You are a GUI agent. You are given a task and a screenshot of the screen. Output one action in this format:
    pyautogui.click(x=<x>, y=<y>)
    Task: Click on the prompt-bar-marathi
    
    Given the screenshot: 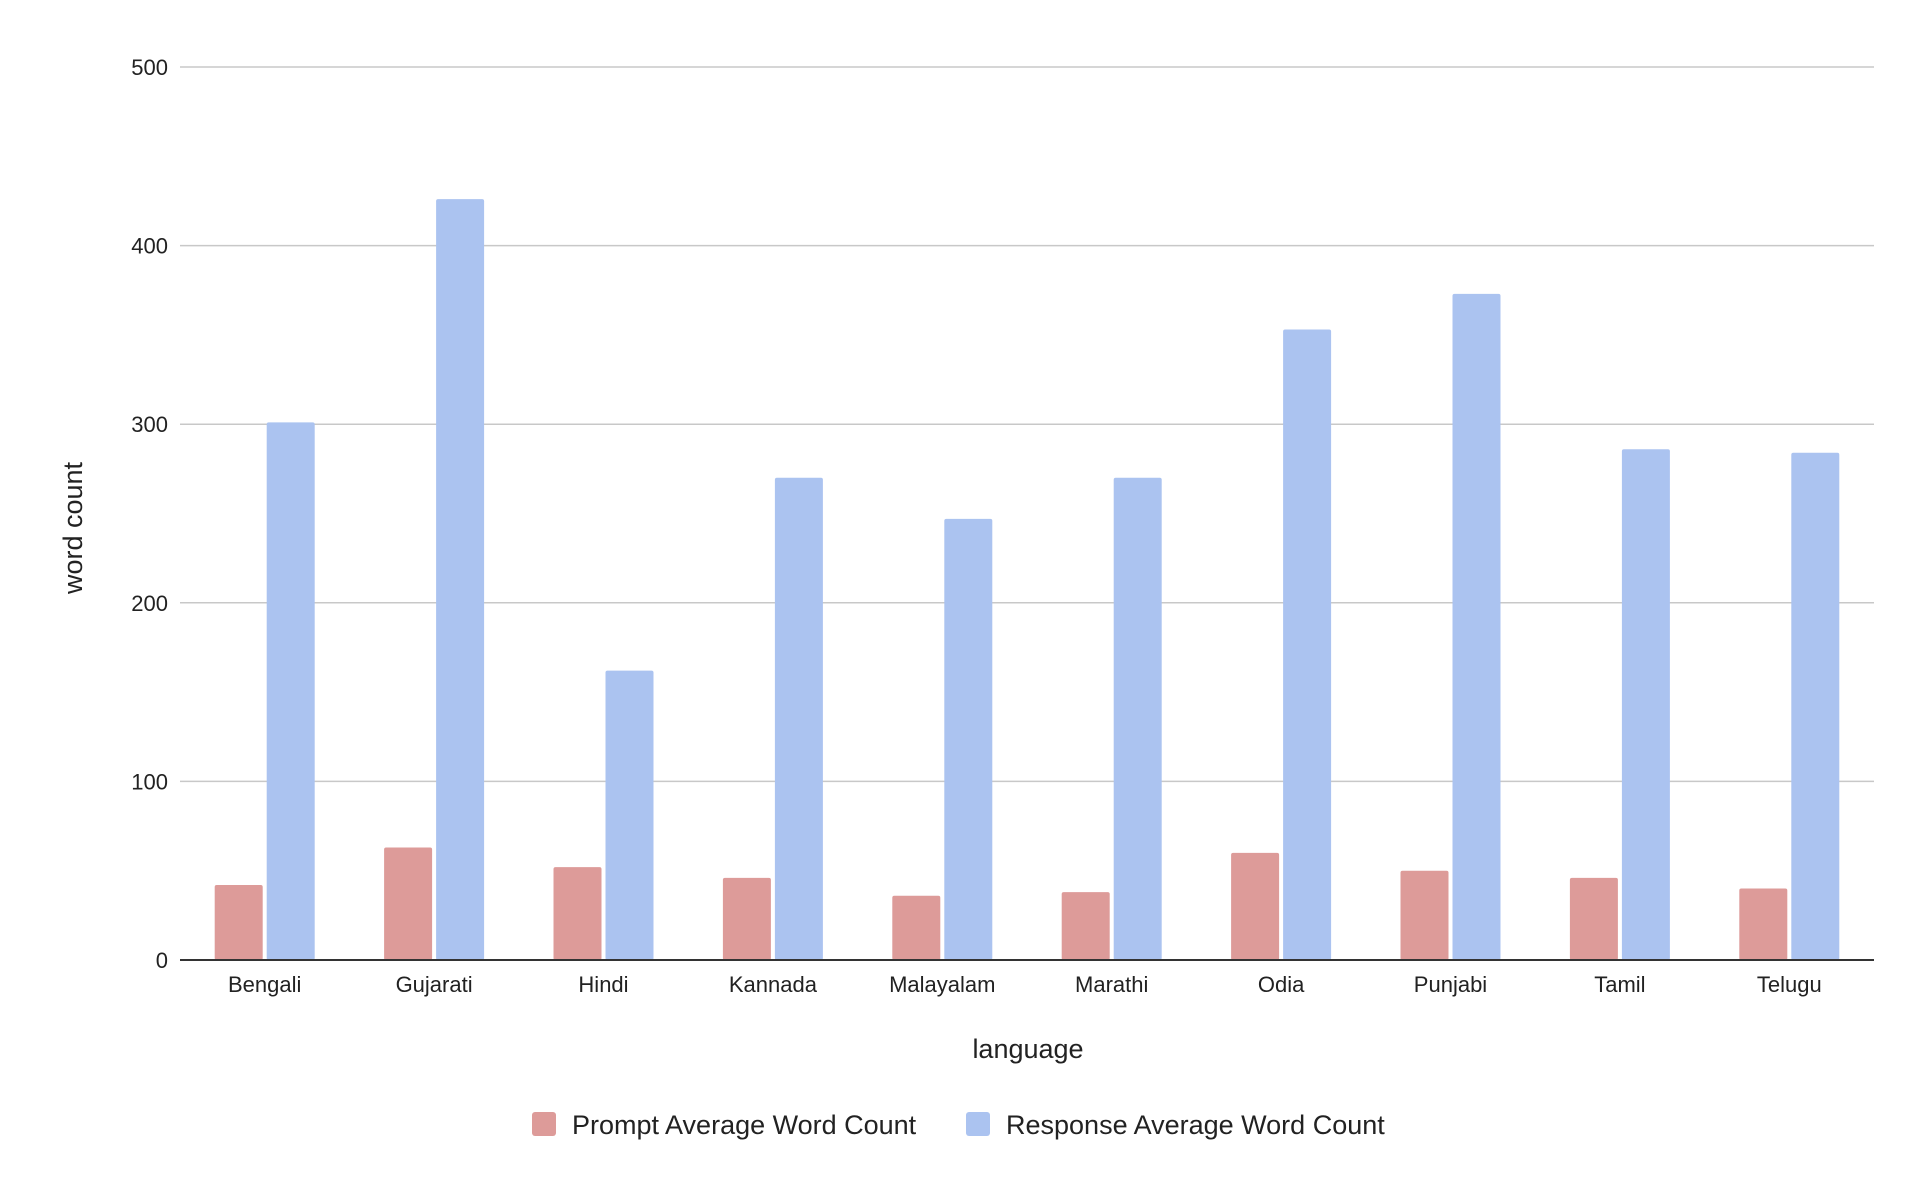 What is the action you would take?
    pyautogui.click(x=1085, y=926)
    